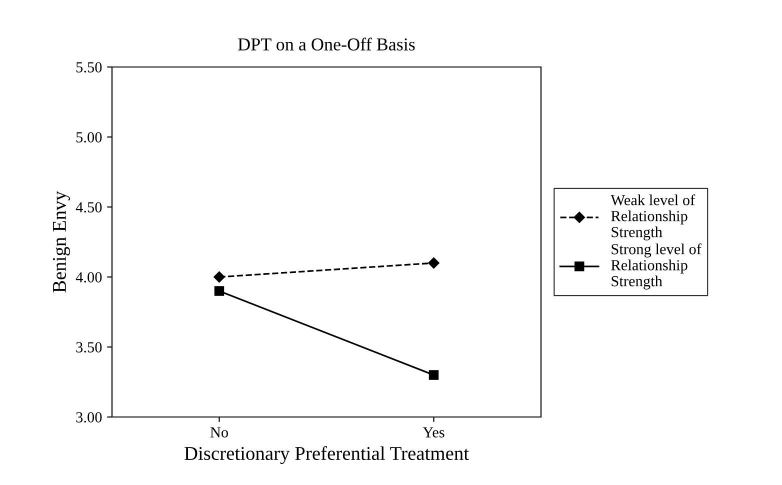 This screenshot has width=782, height=485. What do you see at coordinates (89, 207) in the screenshot?
I see `y-tick-label: 4.50` at bounding box center [89, 207].